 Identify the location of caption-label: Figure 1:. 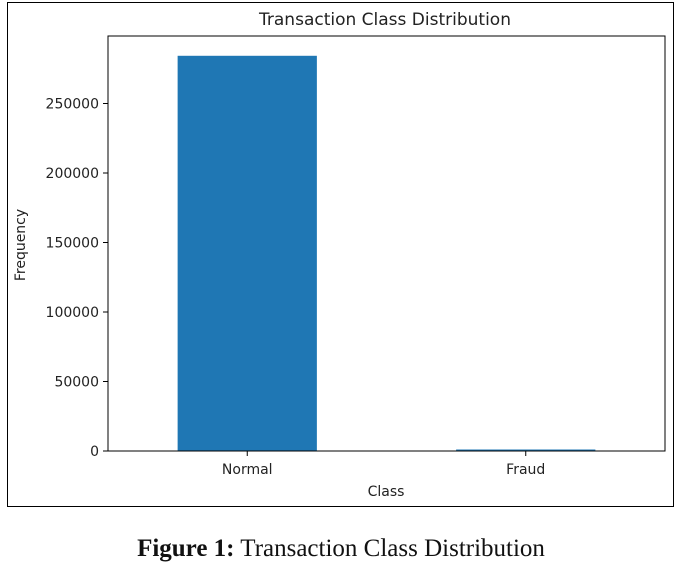
(186, 548).